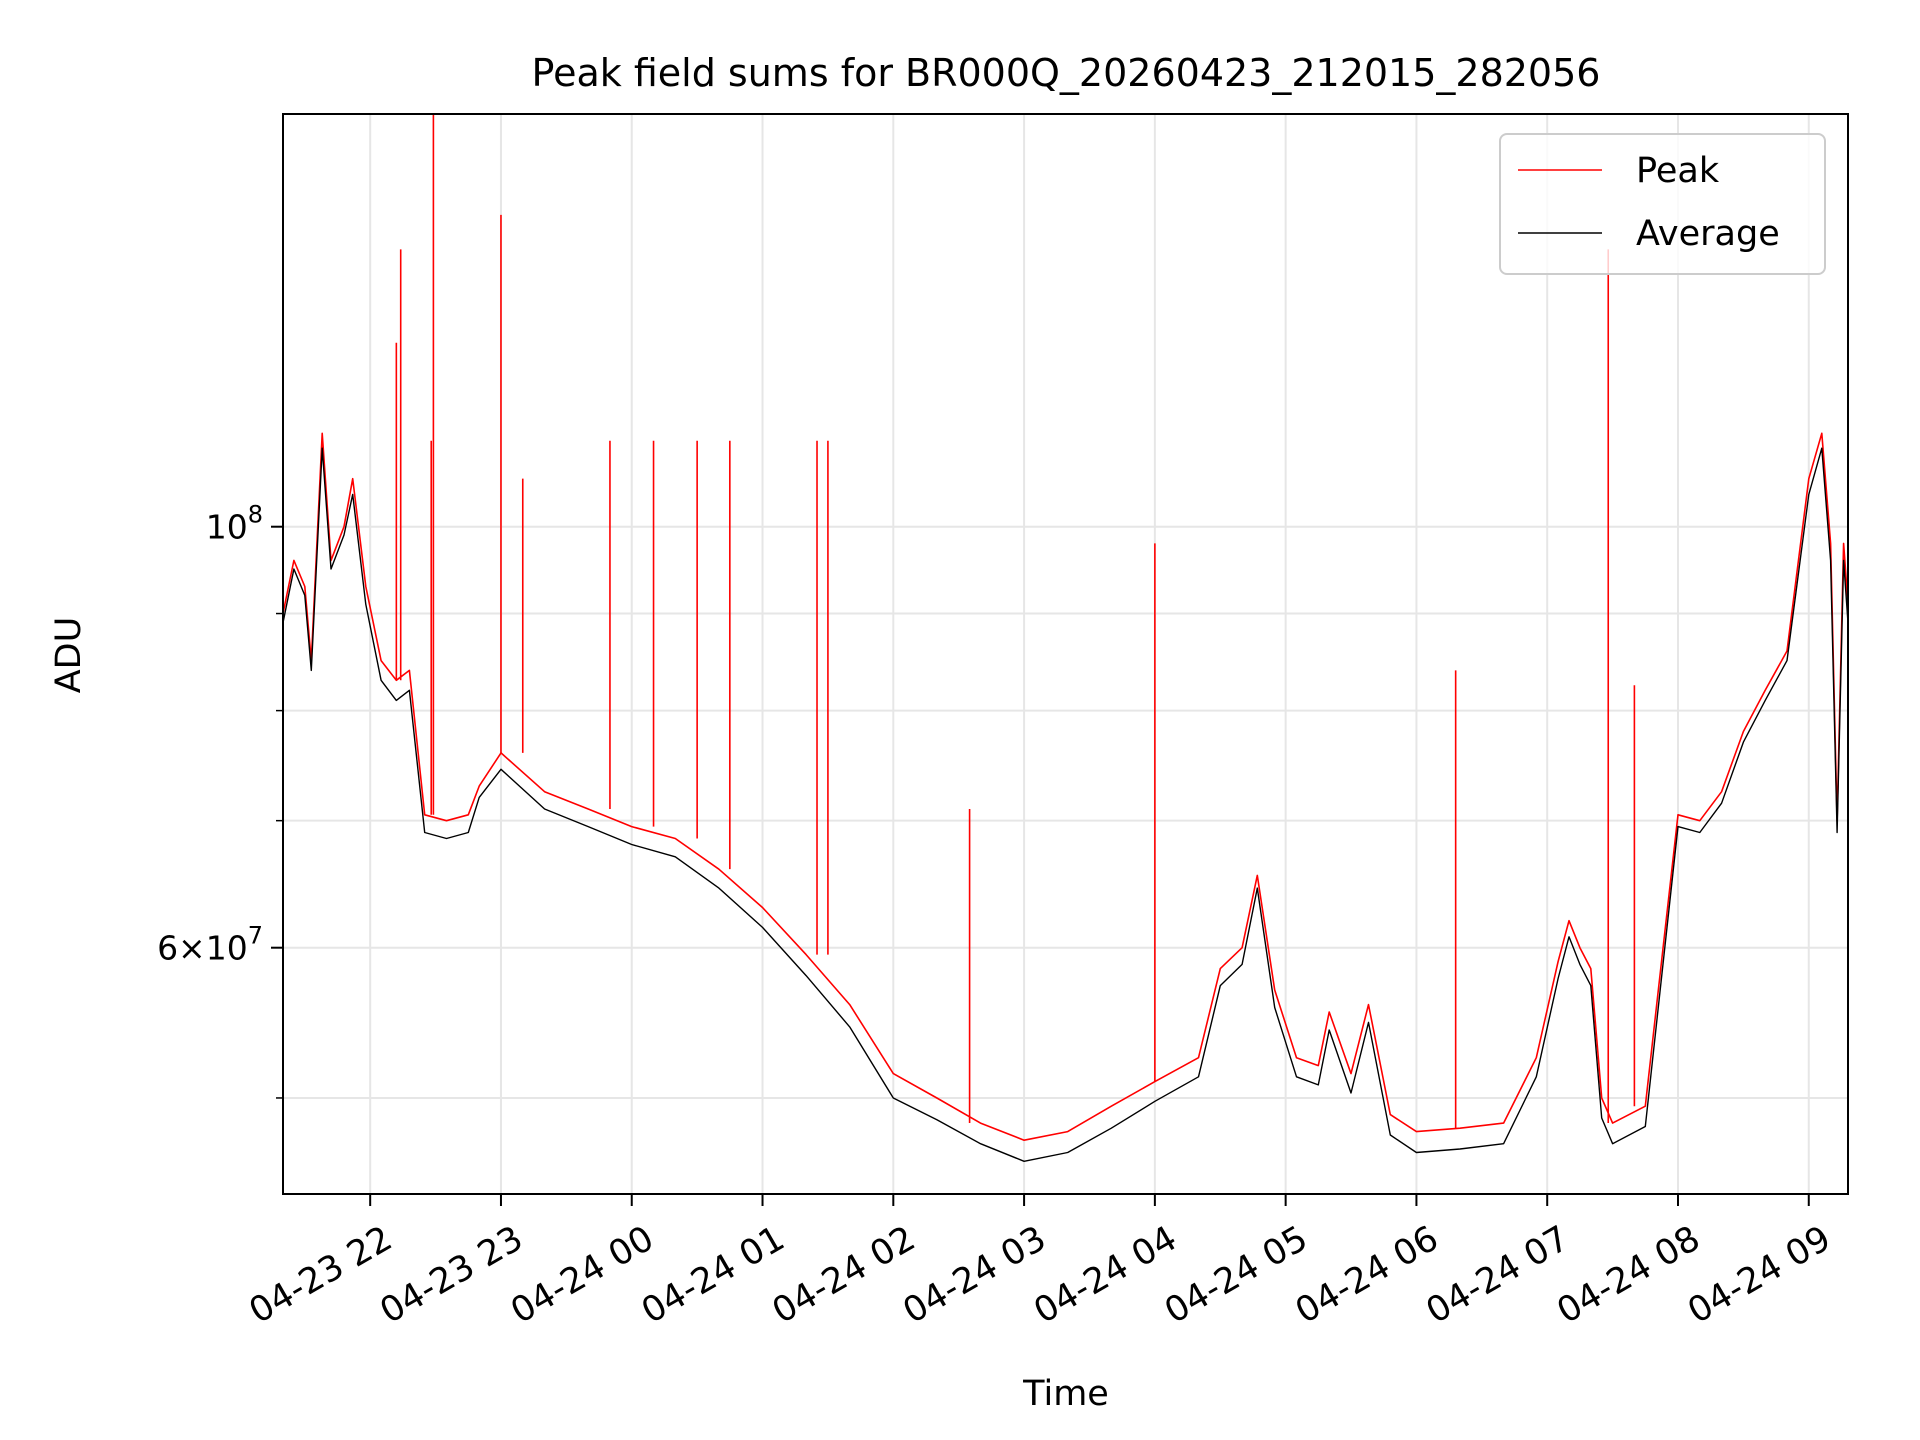  Describe the element at coordinates (234, 524) in the screenshot. I see `y-tick-label: 108` at that location.